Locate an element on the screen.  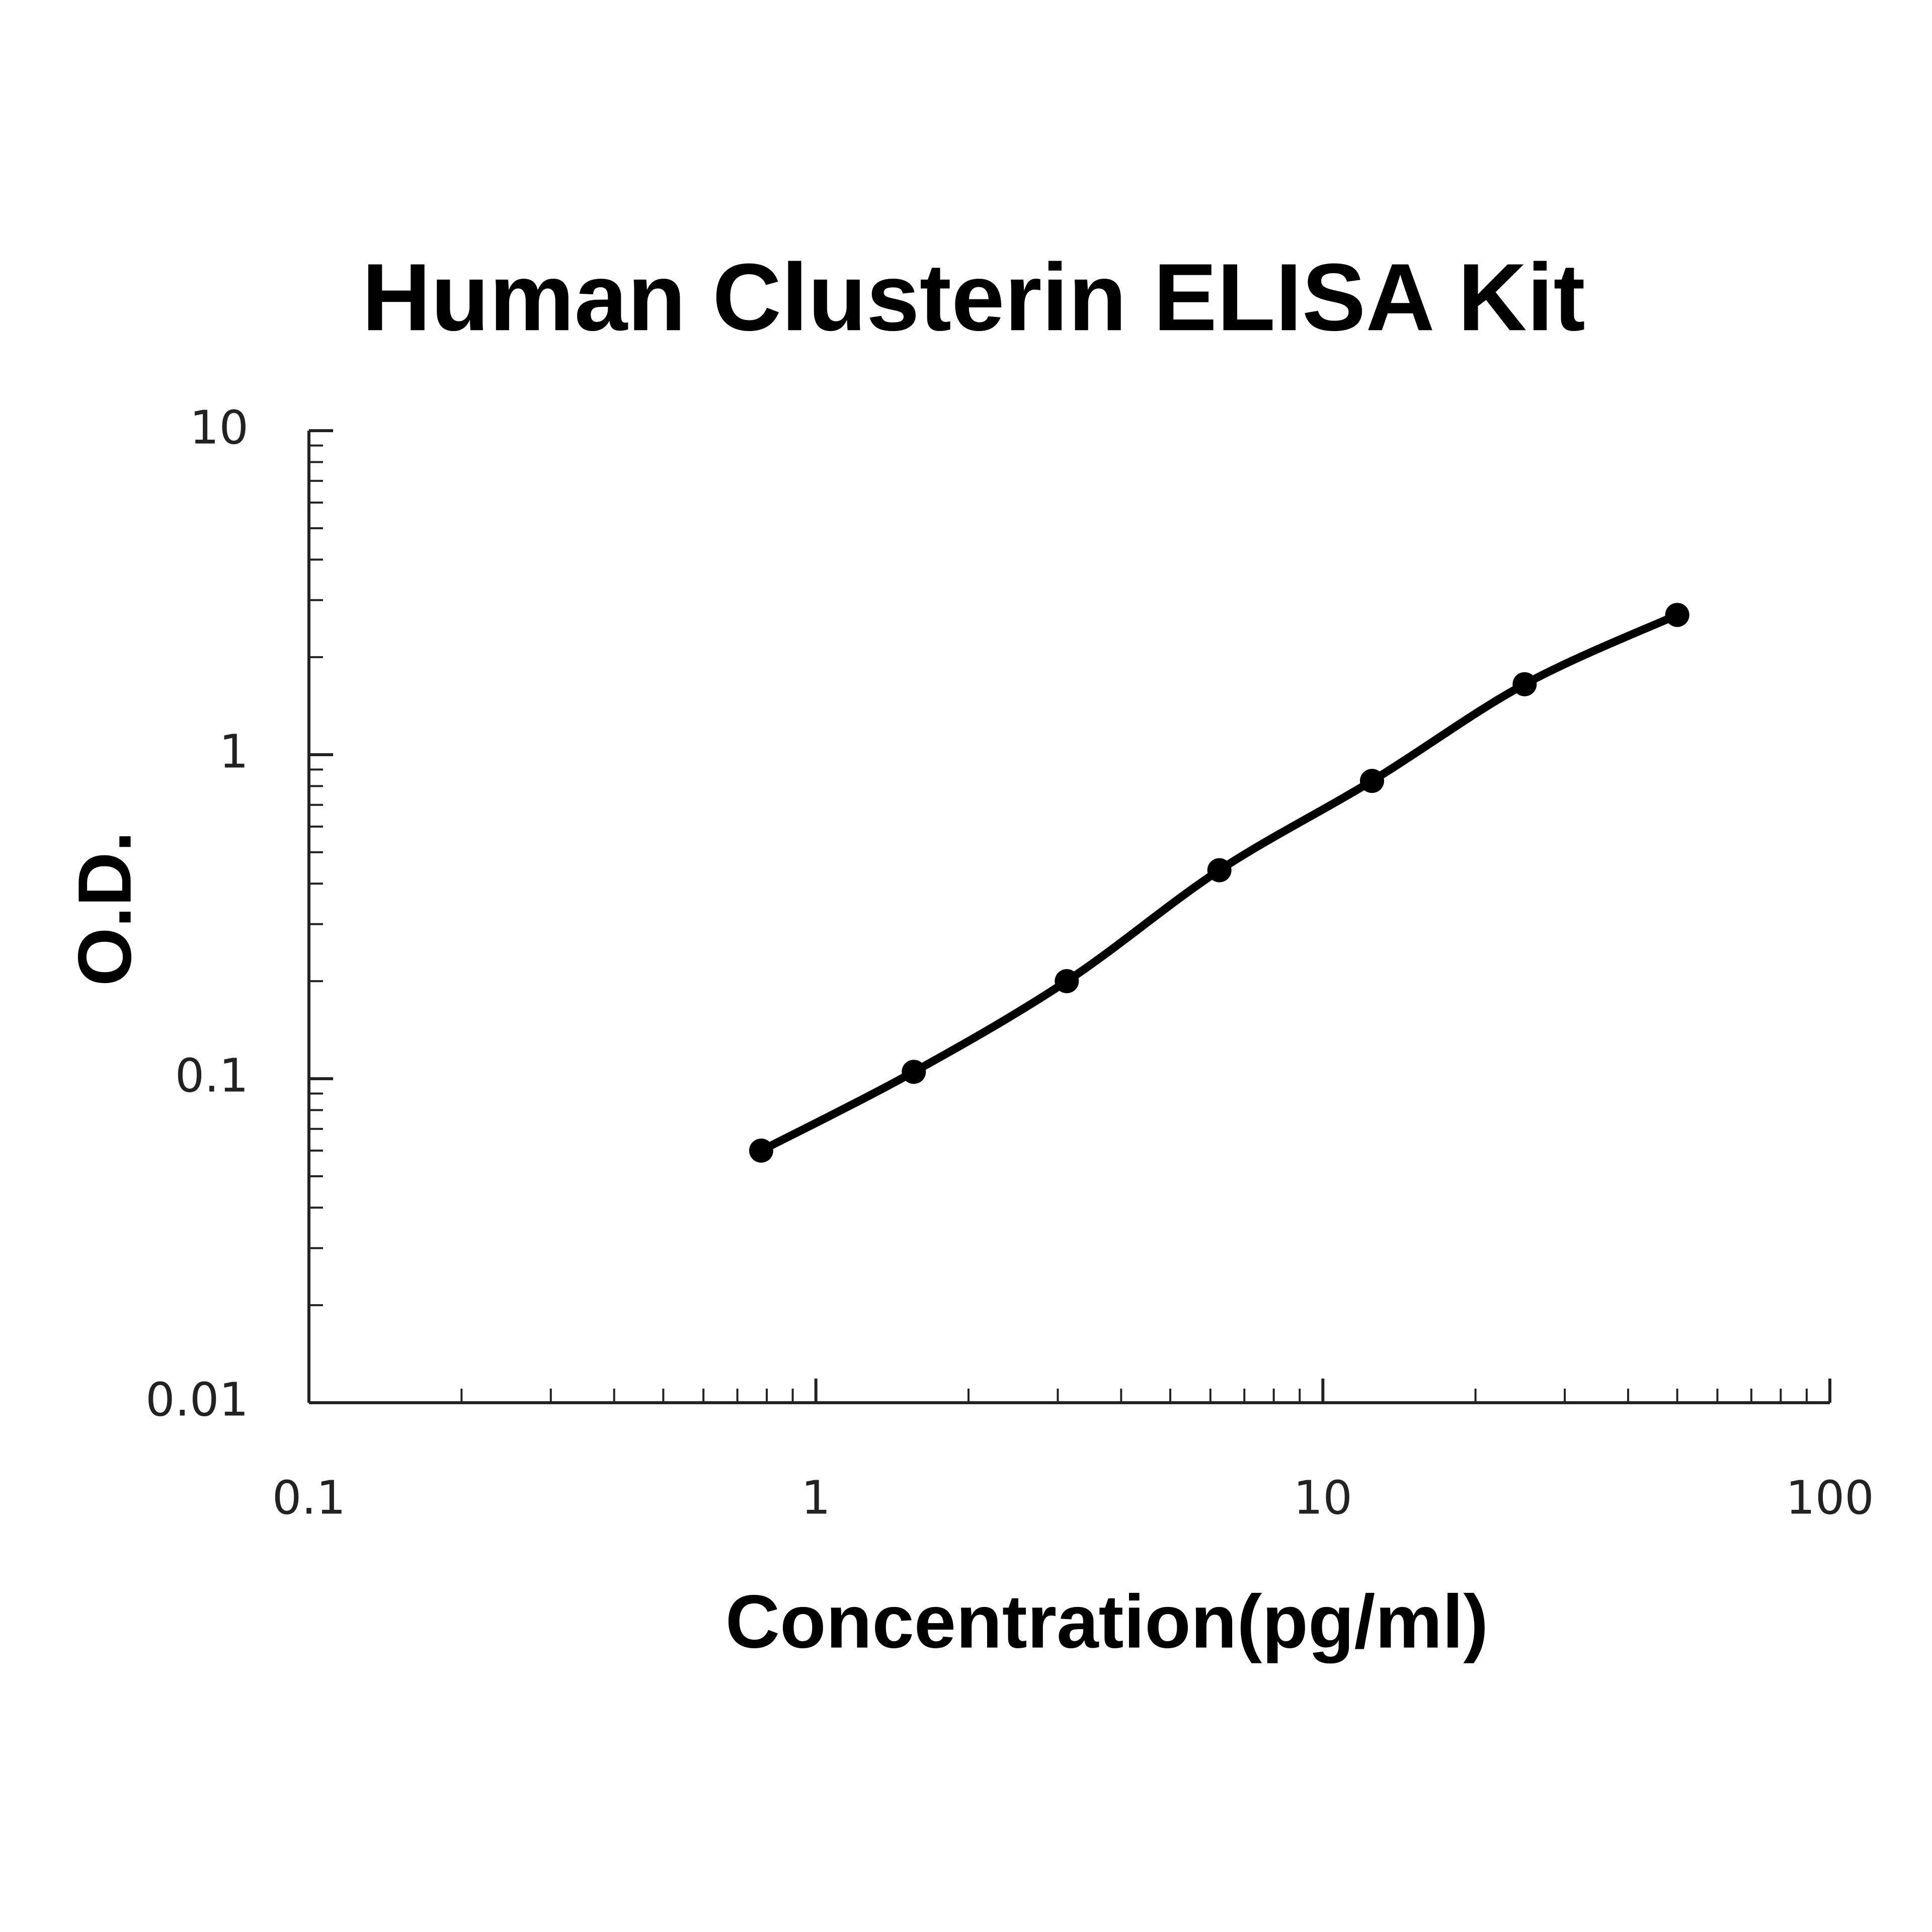
x-tick-label: 0.1 is located at coordinates (309, 1498).